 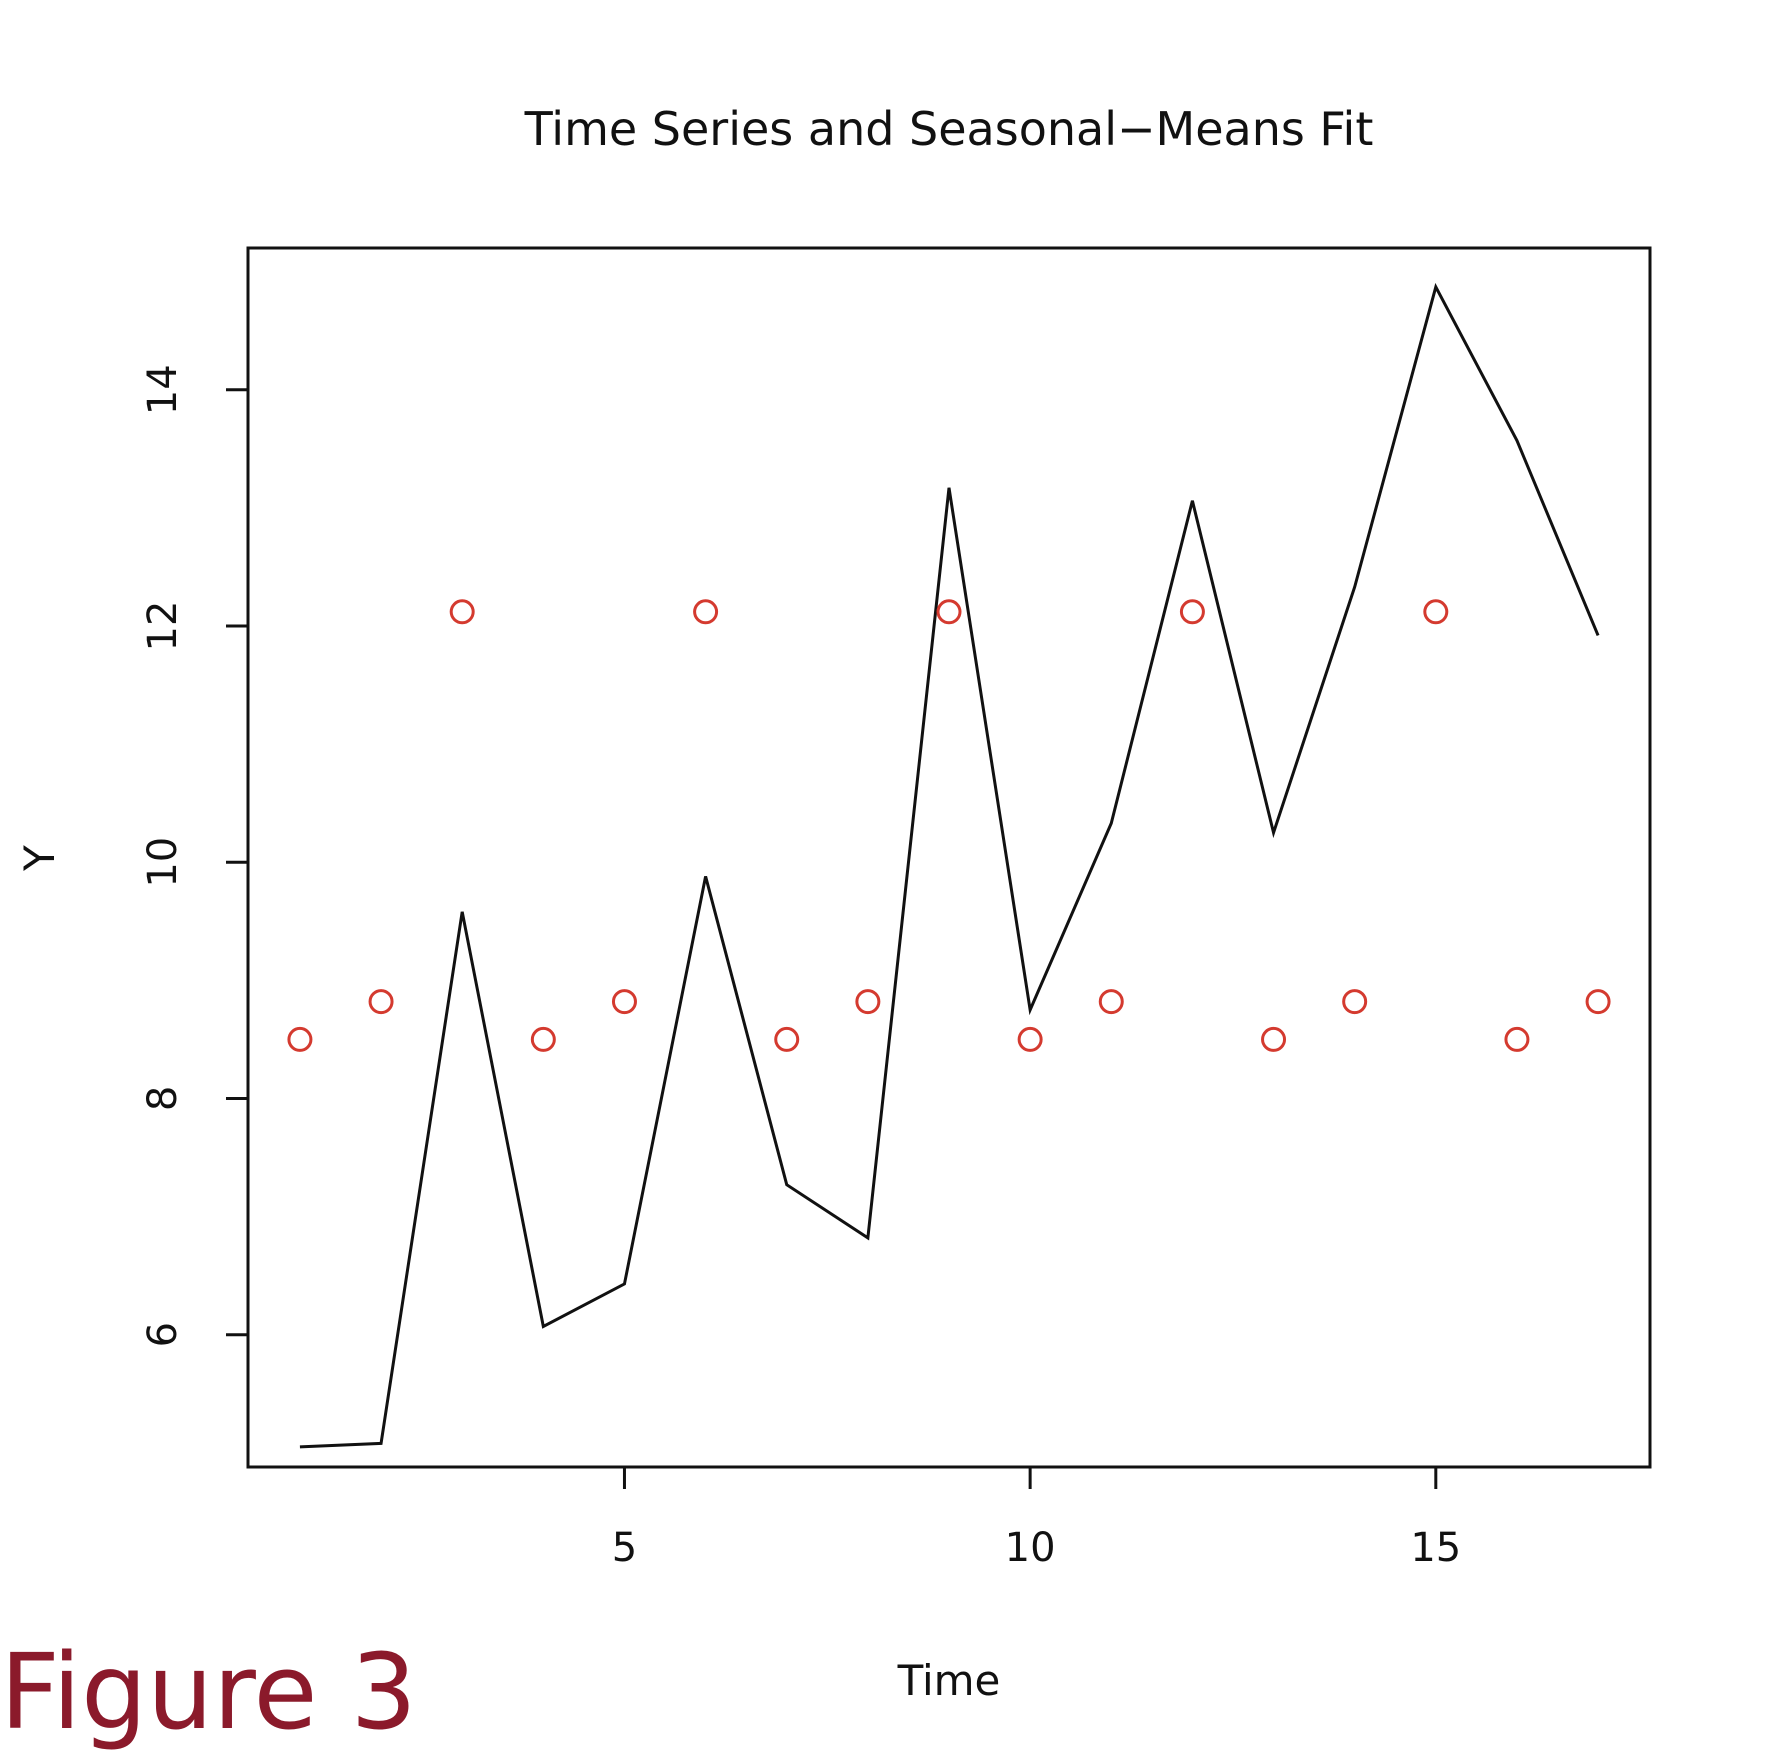 What do you see at coordinates (194, 855) in the screenshot?
I see `y-axis: 6 8 10 12 14` at bounding box center [194, 855].